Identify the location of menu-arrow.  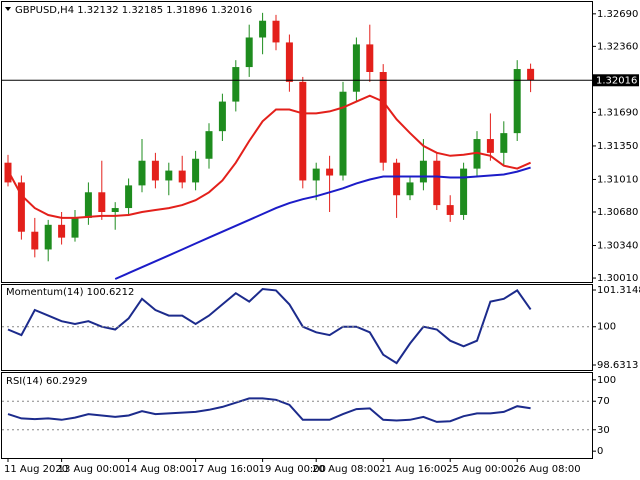
(8, 9).